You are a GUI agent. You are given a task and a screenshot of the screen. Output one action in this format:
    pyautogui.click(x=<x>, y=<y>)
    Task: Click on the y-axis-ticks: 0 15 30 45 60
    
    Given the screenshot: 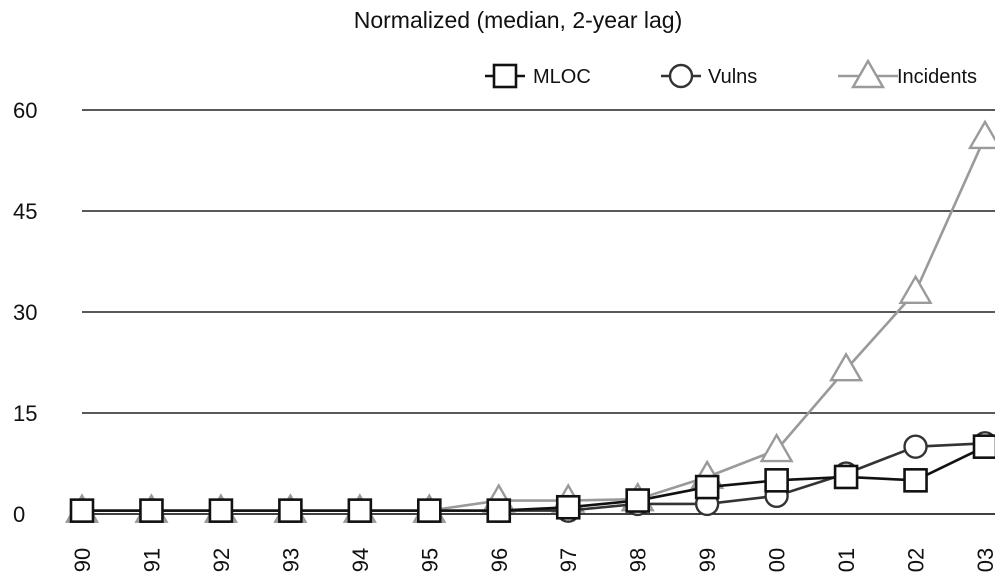 What is the action you would take?
    pyautogui.click(x=25, y=312)
    